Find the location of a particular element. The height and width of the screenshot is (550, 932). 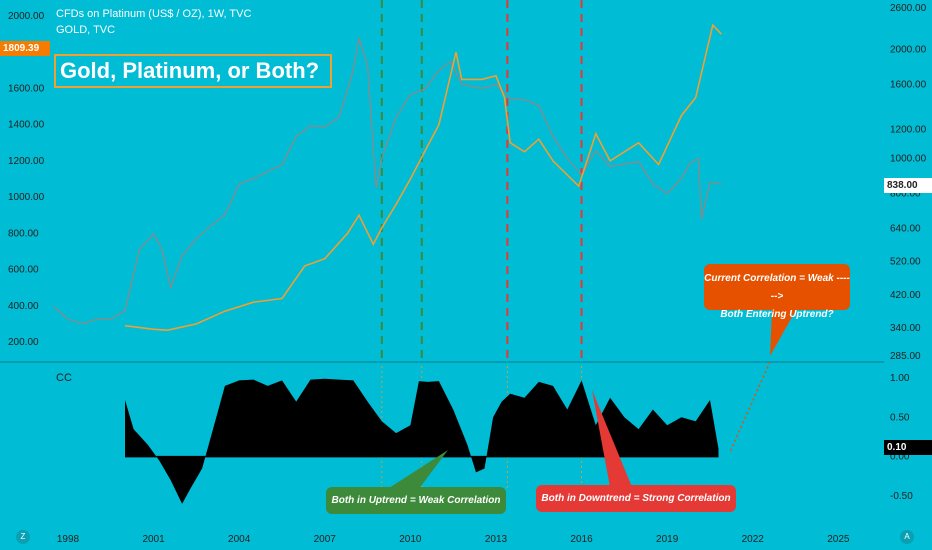

time-axis-tick-label: 2025 is located at coordinates (838, 539).